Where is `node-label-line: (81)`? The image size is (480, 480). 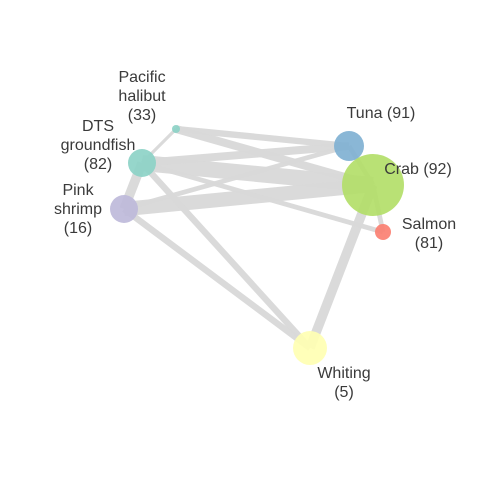 node-label-line: (81) is located at coordinates (429, 243).